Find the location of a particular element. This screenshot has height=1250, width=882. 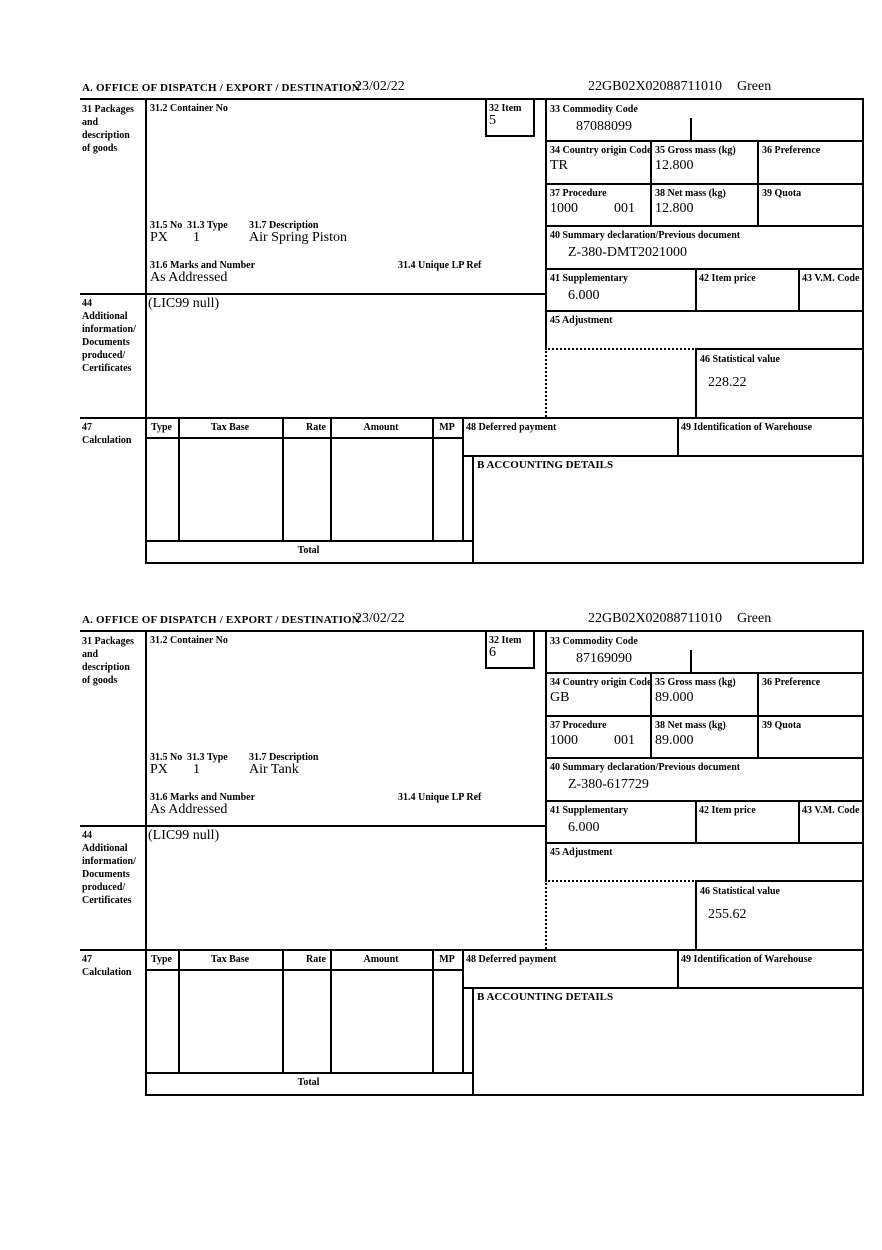

additional-information-value: (LIC99 null) is located at coordinates (184, 303).